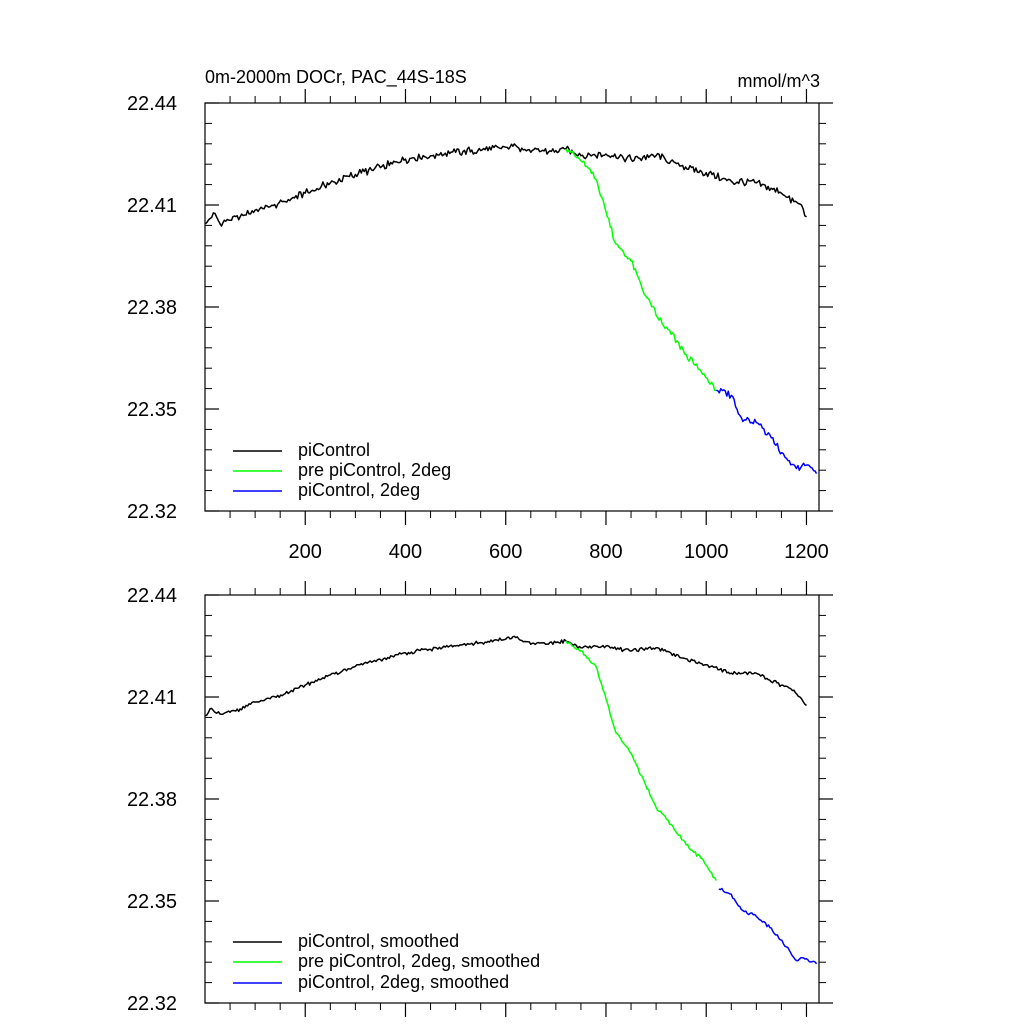 The image size is (1024, 1024). Describe the element at coordinates (419, 961) in the screenshot. I see `bottom-legend-label-1: pre piControl, 2deg, smoothed` at that location.